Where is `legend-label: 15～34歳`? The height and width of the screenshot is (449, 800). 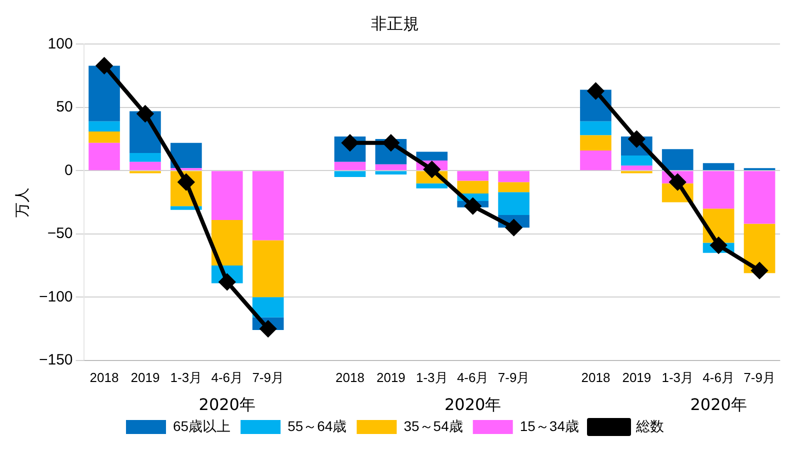
legend-label: 15～34歳 is located at coordinates (550, 426).